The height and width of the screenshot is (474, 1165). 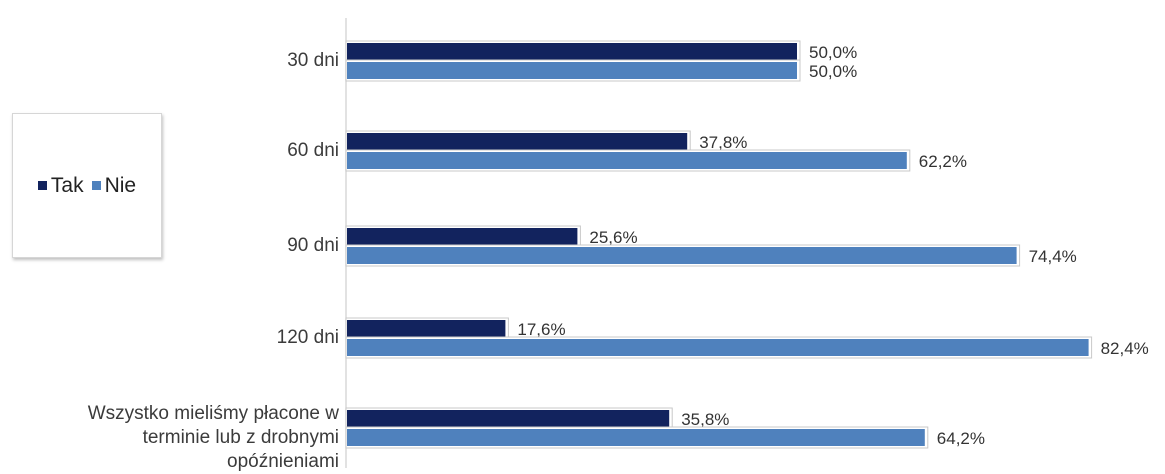 What do you see at coordinates (313, 60) in the screenshot?
I see `category-label-0: 30 dni` at bounding box center [313, 60].